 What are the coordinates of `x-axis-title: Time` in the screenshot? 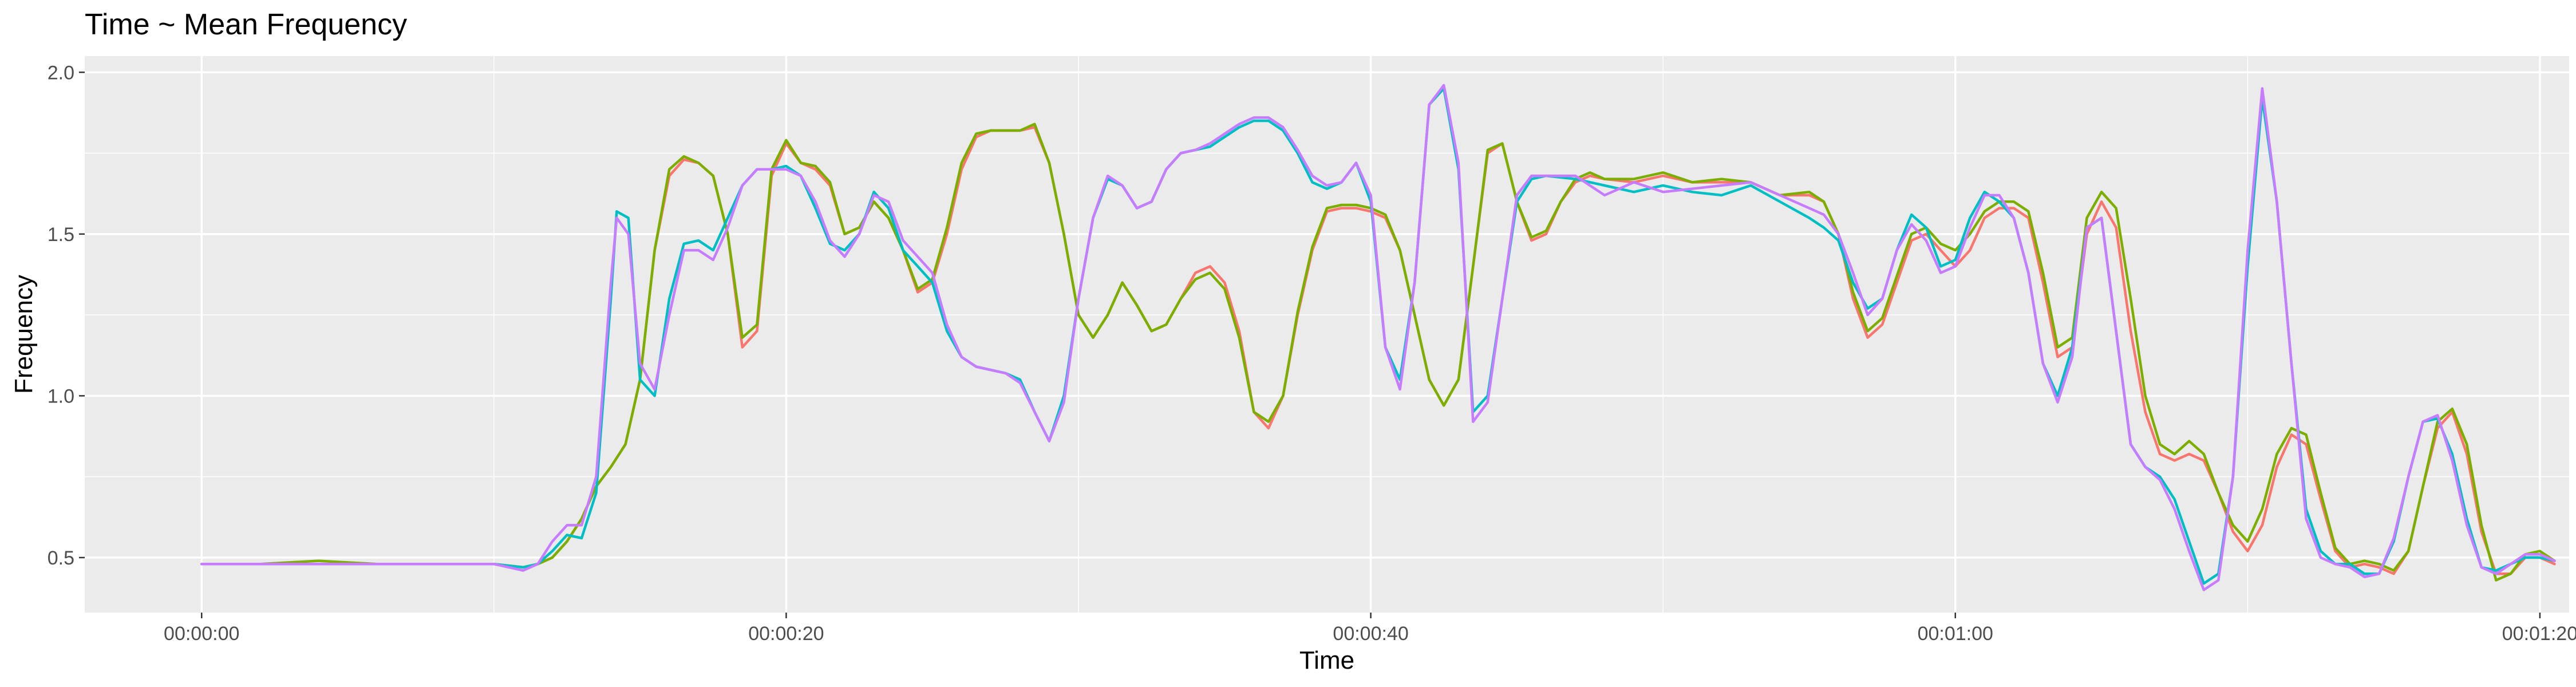 It's located at (1326, 660).